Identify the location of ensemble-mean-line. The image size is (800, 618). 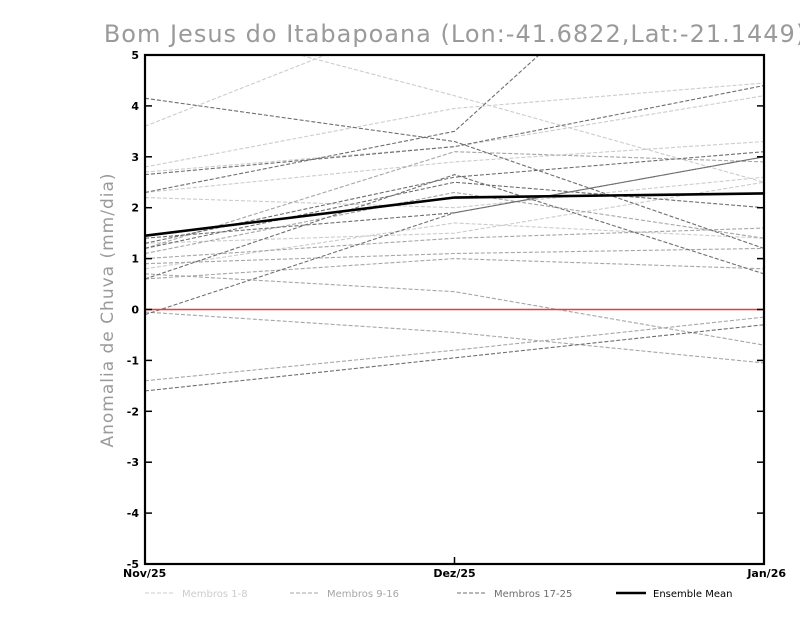
(454, 214).